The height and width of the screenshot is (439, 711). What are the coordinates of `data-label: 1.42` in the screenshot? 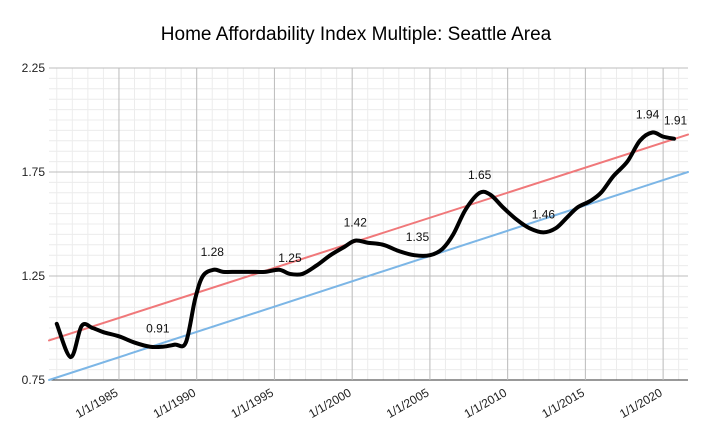 It's located at (356, 223).